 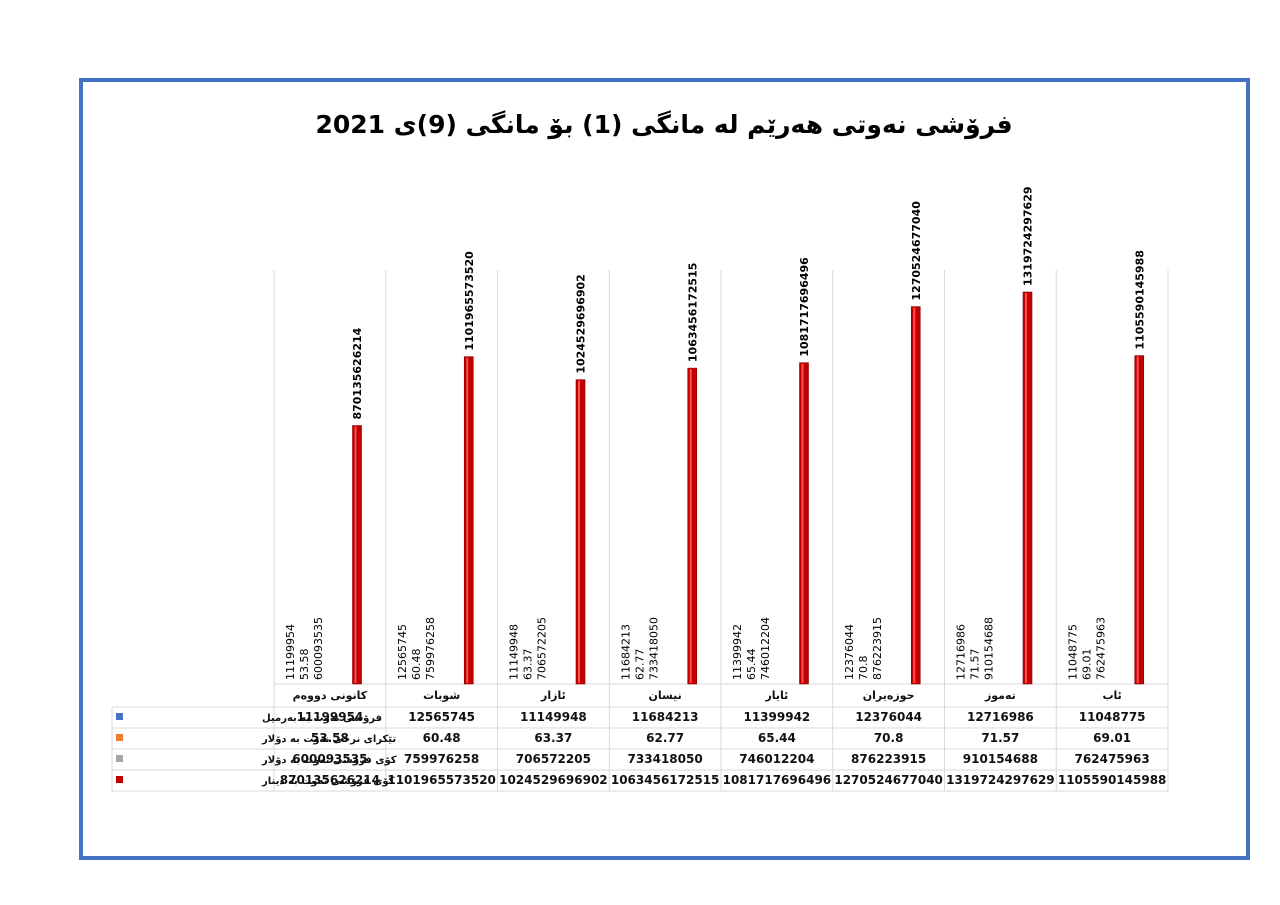 I want to click on table-cell: 759976258, so click(x=441, y=759).